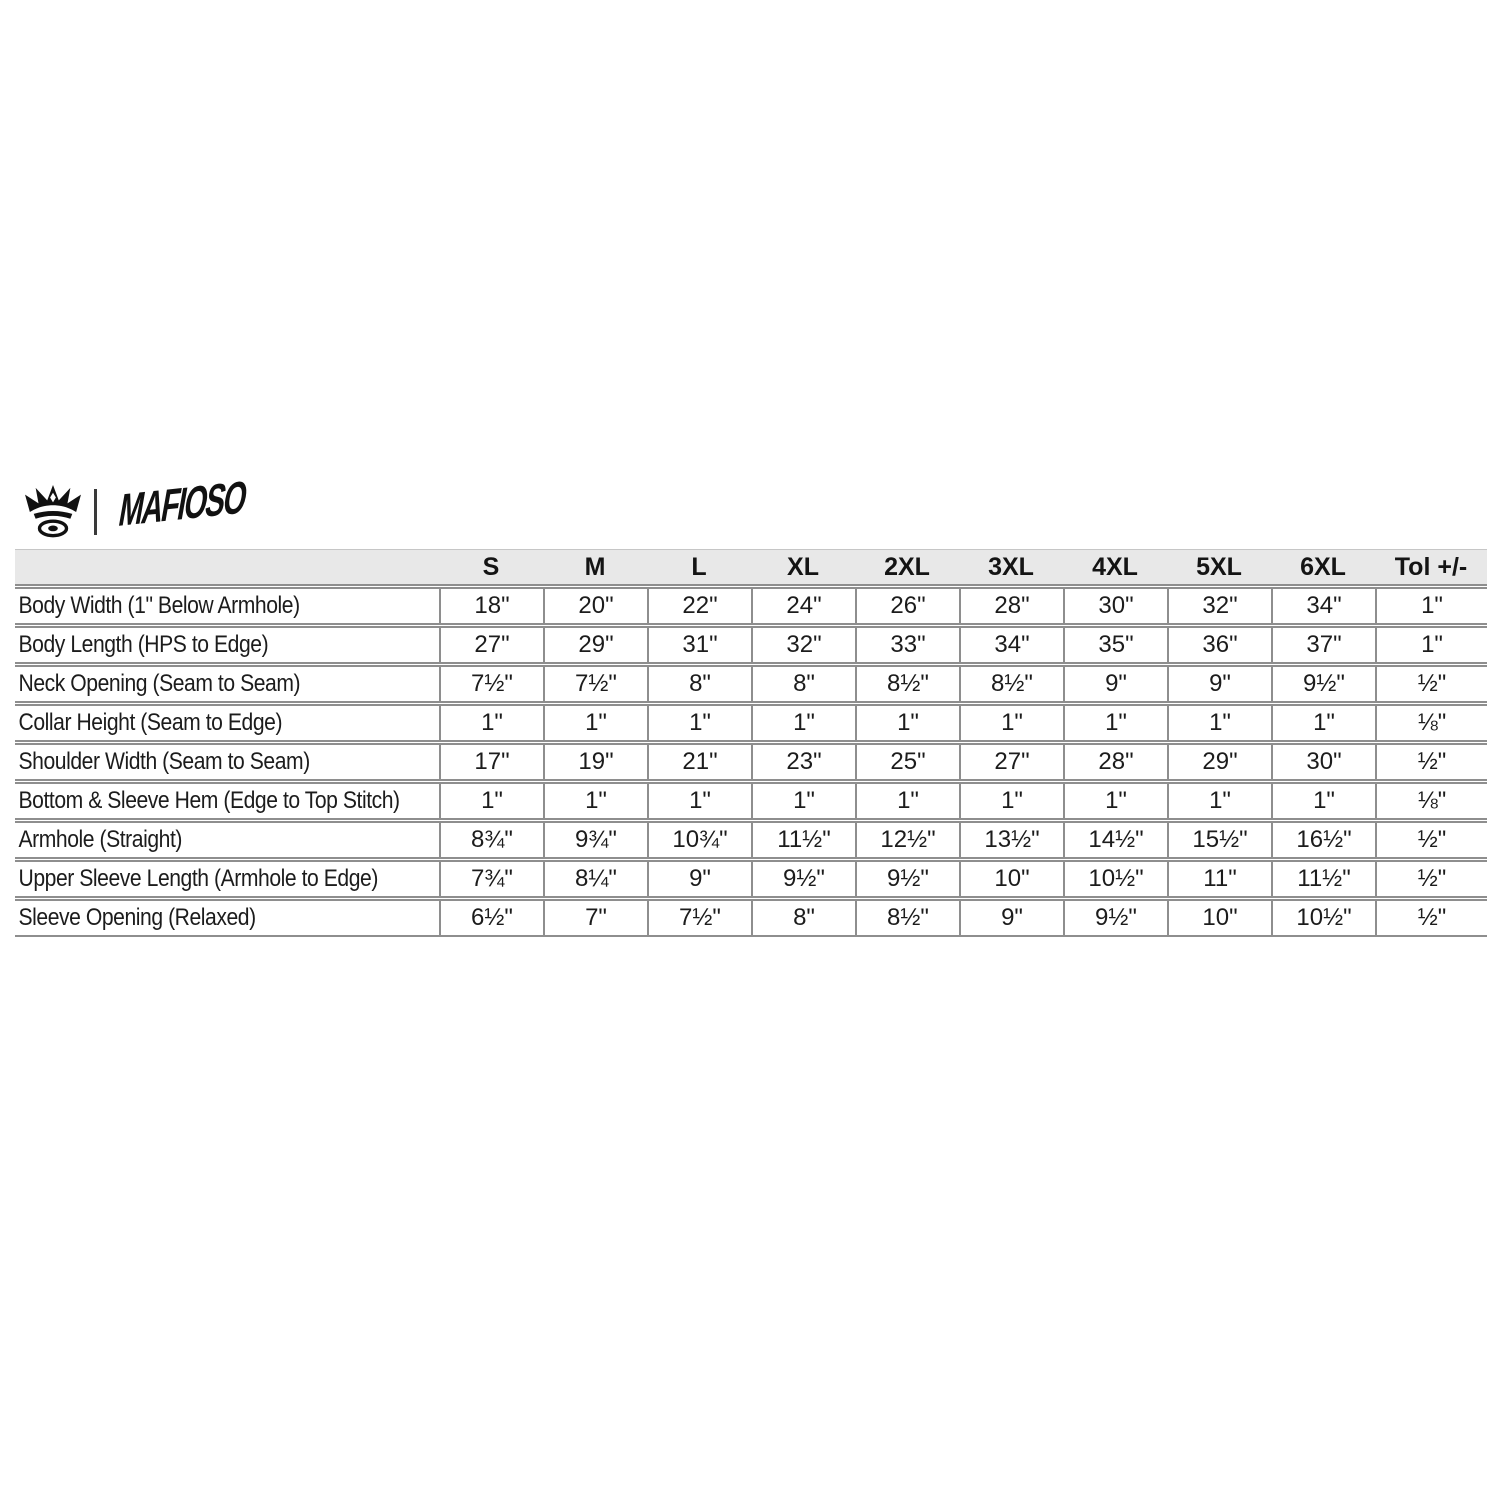 The height and width of the screenshot is (1500, 1500). Describe the element at coordinates (159, 605) in the screenshot. I see `row-label-text: Body Width (1" Below Armhole)` at that location.